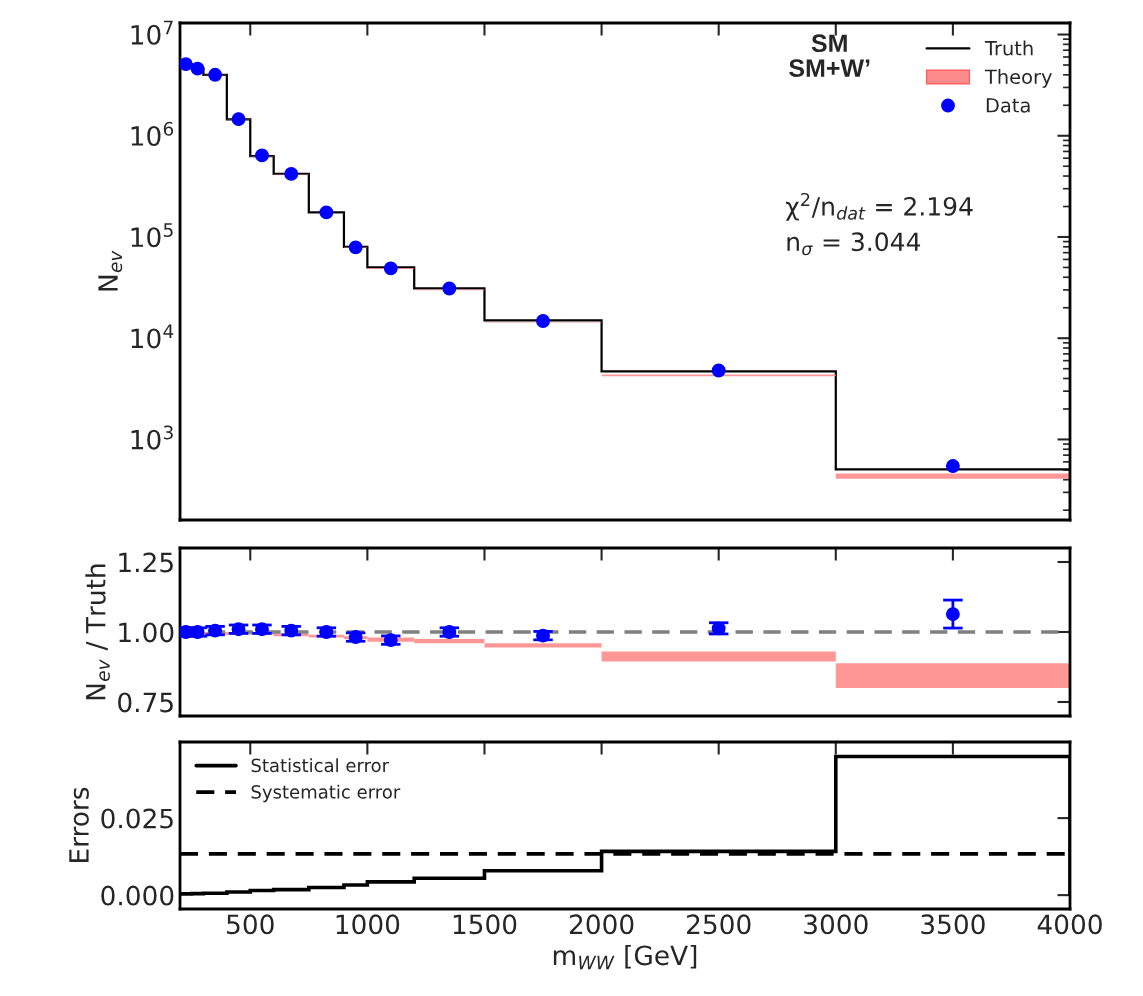  Describe the element at coordinates (110, 270) in the screenshot. I see `y-axis-title: N$_{ev}$` at that location.